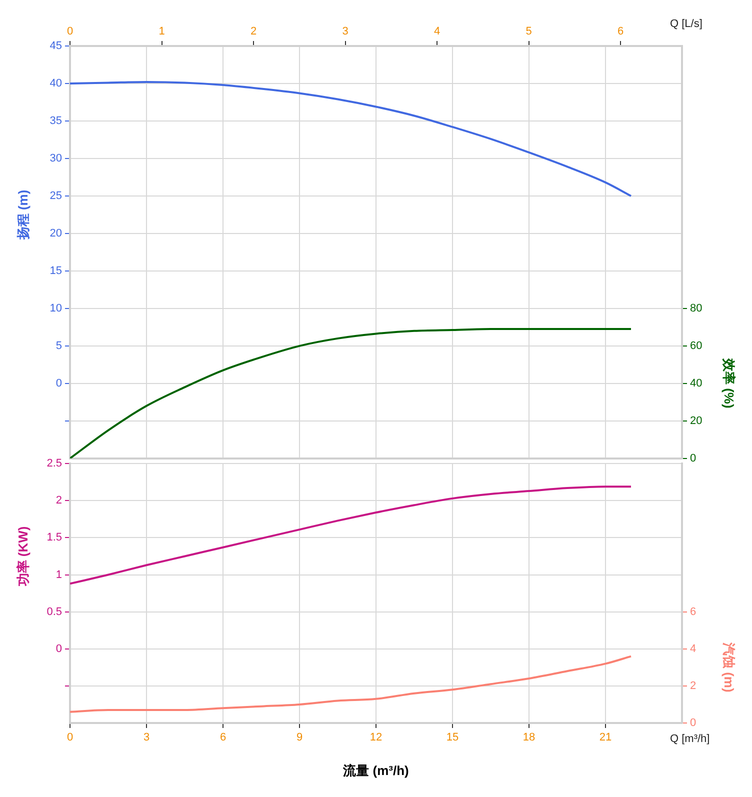 This screenshot has width=752, height=797. What do you see at coordinates (437, 31) in the screenshot?
I see `x2-tick-label: 4` at bounding box center [437, 31].